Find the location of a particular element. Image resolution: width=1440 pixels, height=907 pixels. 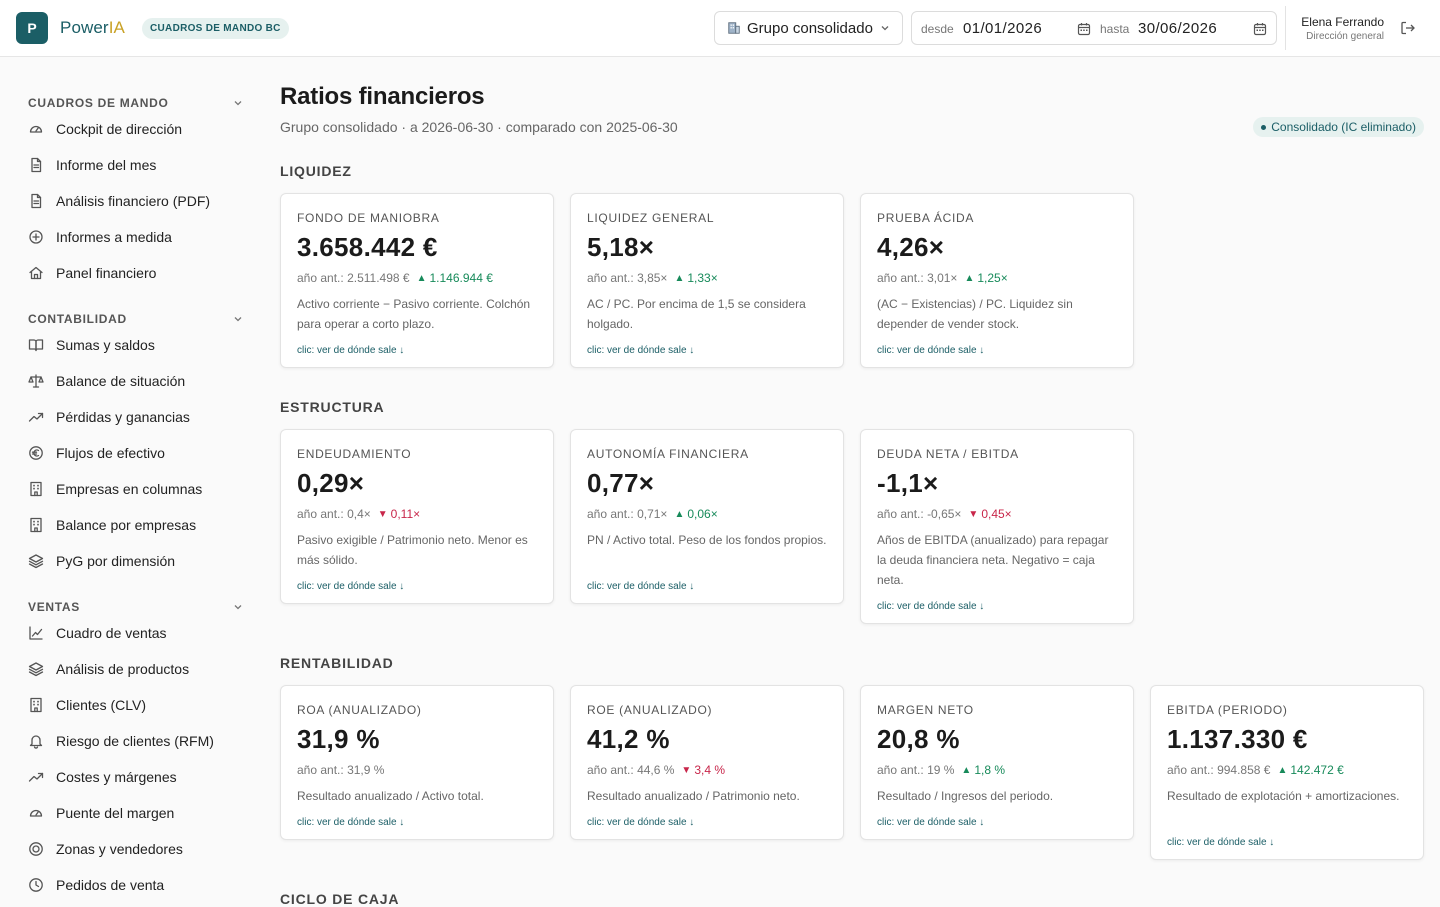

kpi-previous: año ant.: 0,71× ▲ 0,06× is located at coordinates (652, 514).